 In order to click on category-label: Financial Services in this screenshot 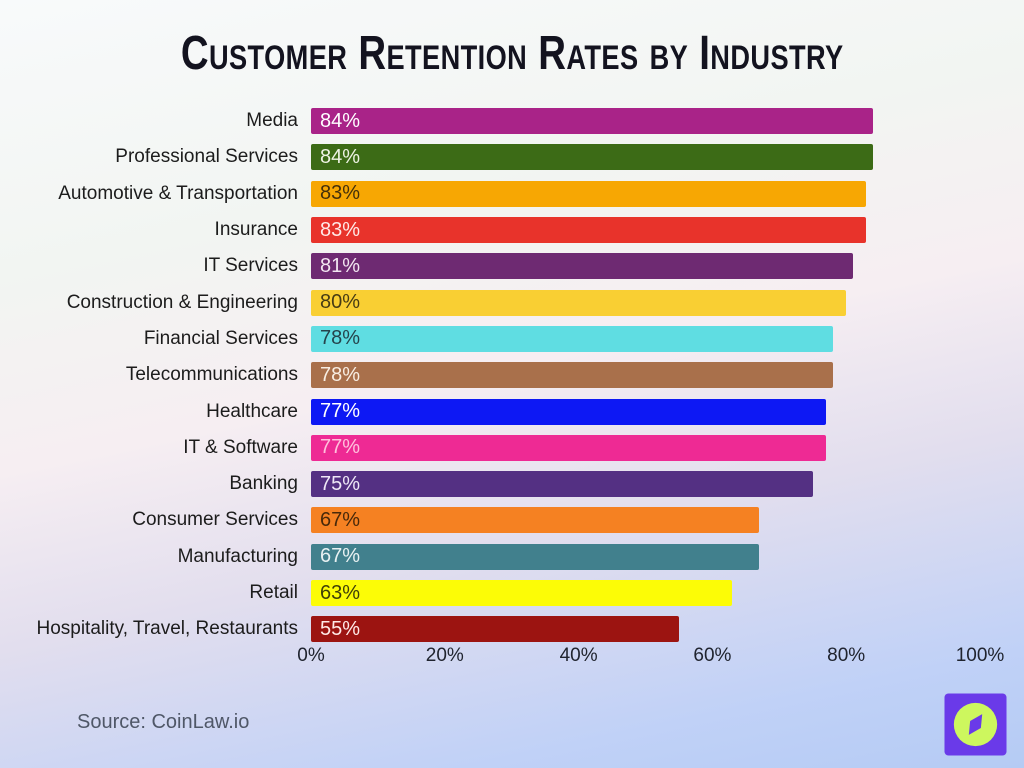, I will do `click(220, 338)`.